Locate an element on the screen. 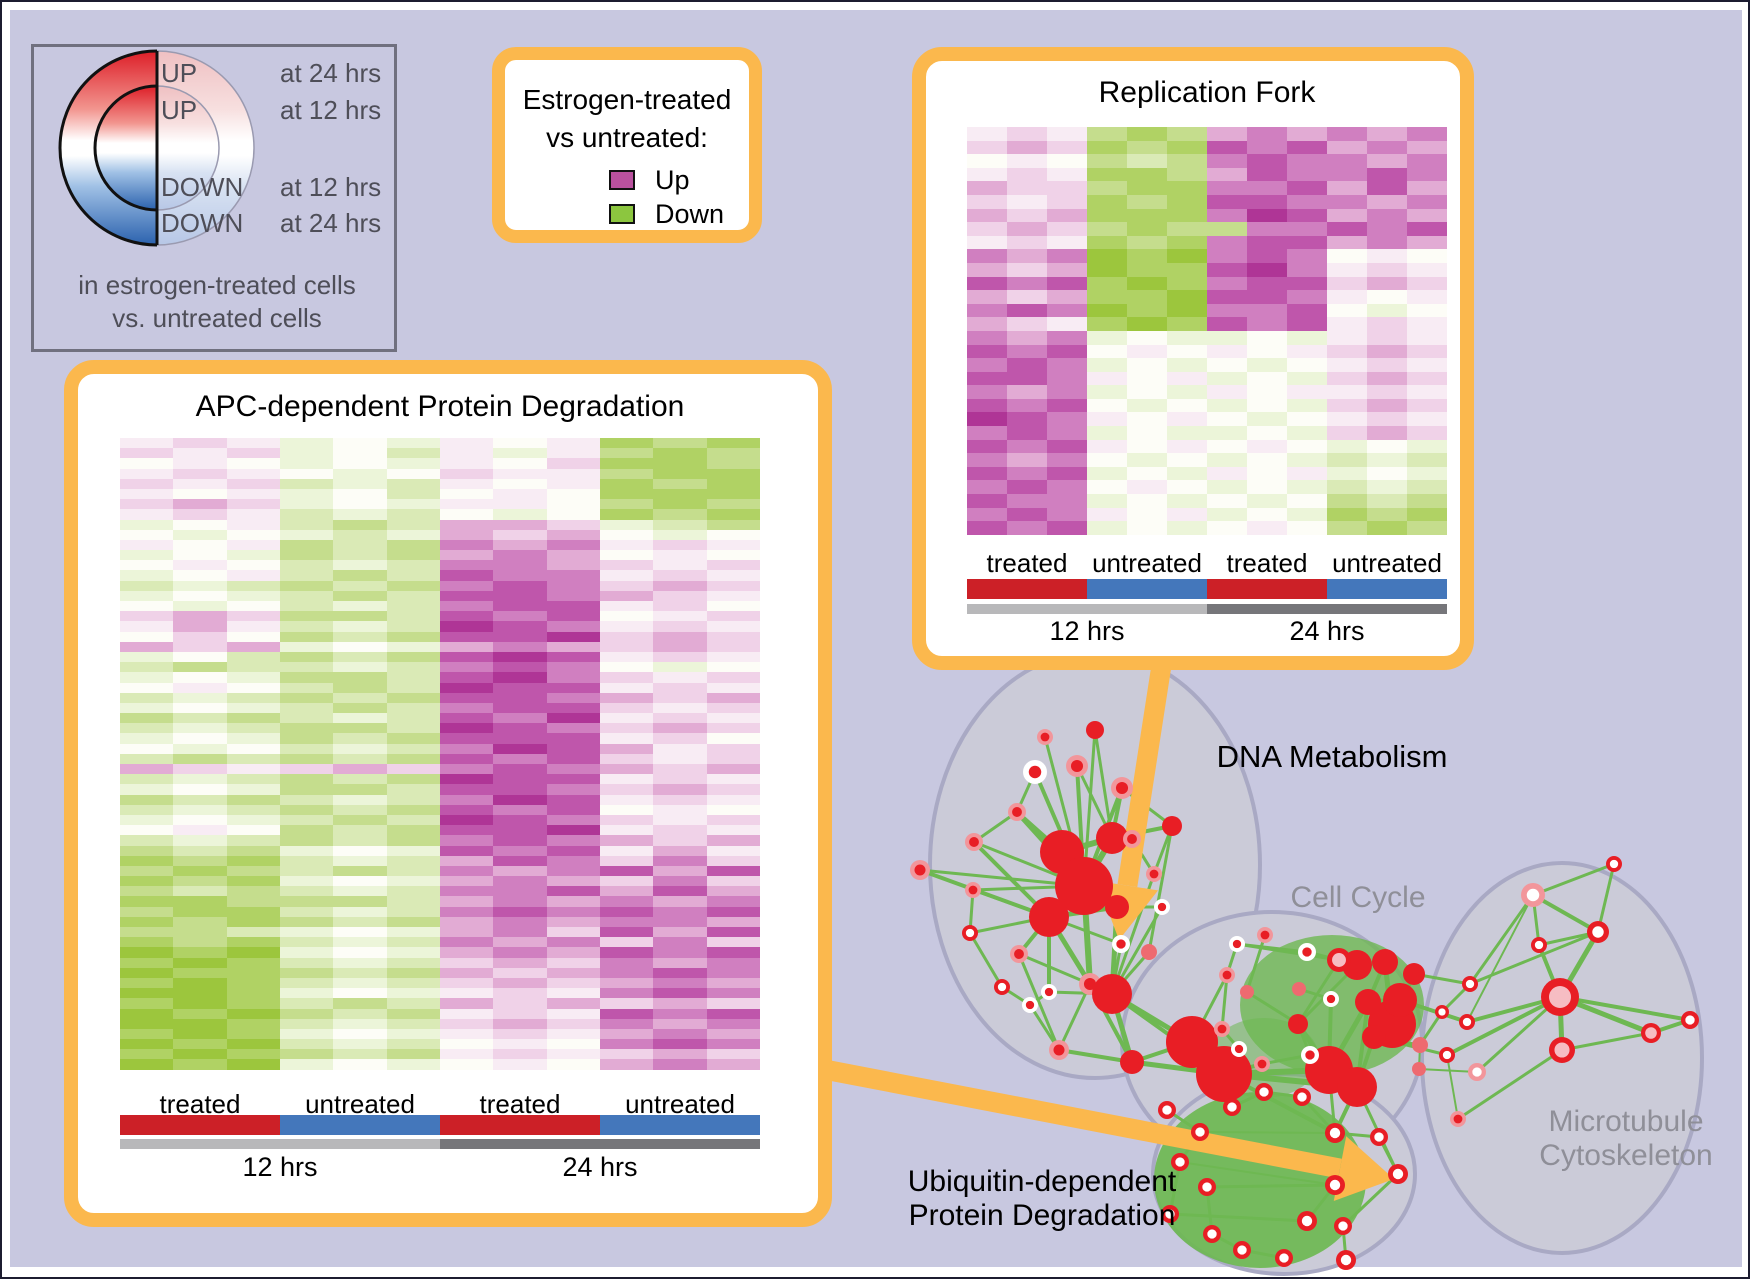 The height and width of the screenshot is (1279, 1750). ring-row-dir-0: UP is located at coordinates (179, 73).